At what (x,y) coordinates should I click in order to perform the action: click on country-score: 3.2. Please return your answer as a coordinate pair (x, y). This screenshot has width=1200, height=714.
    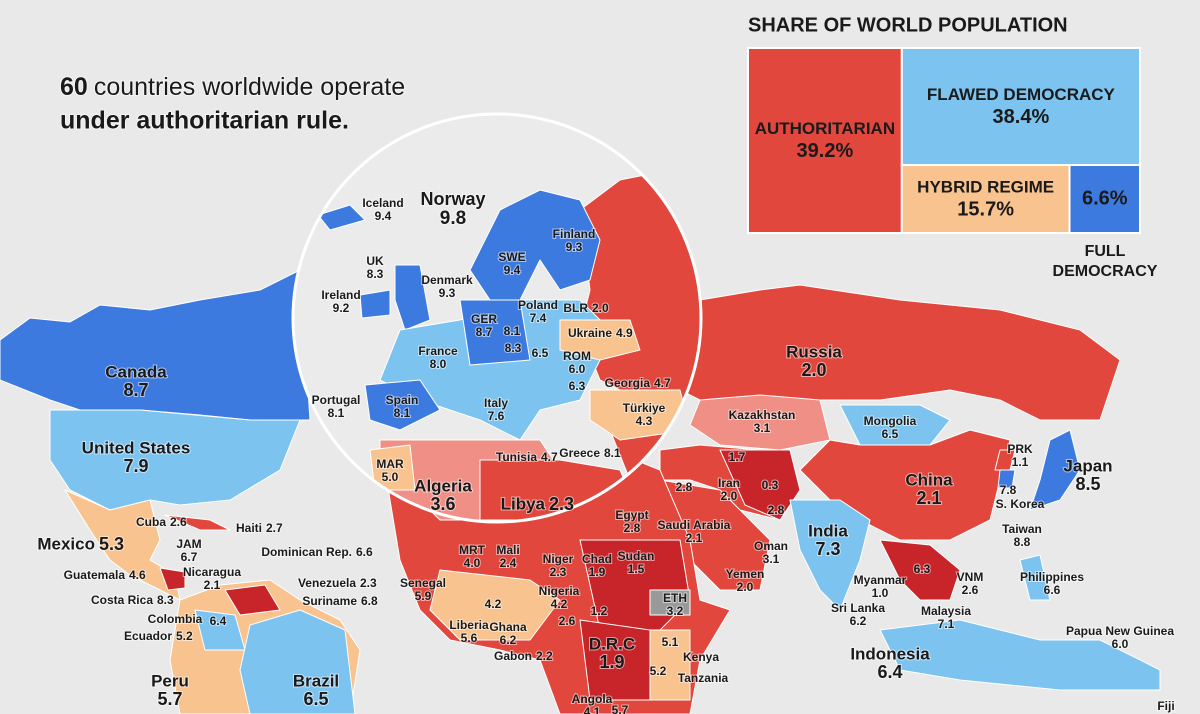
    Looking at the image, I should click on (675, 611).